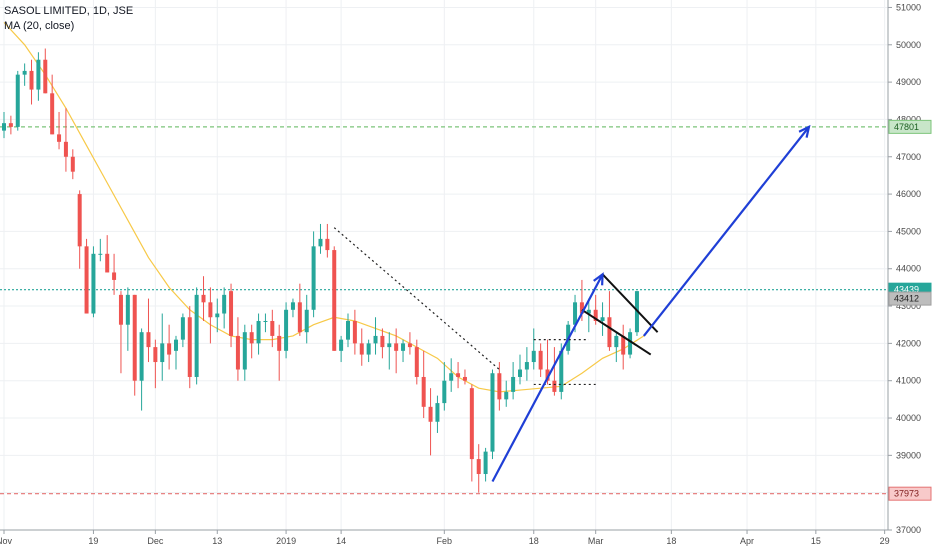  Describe the element at coordinates (6, 541) in the screenshot. I see `time-tick-label: Nov` at that location.